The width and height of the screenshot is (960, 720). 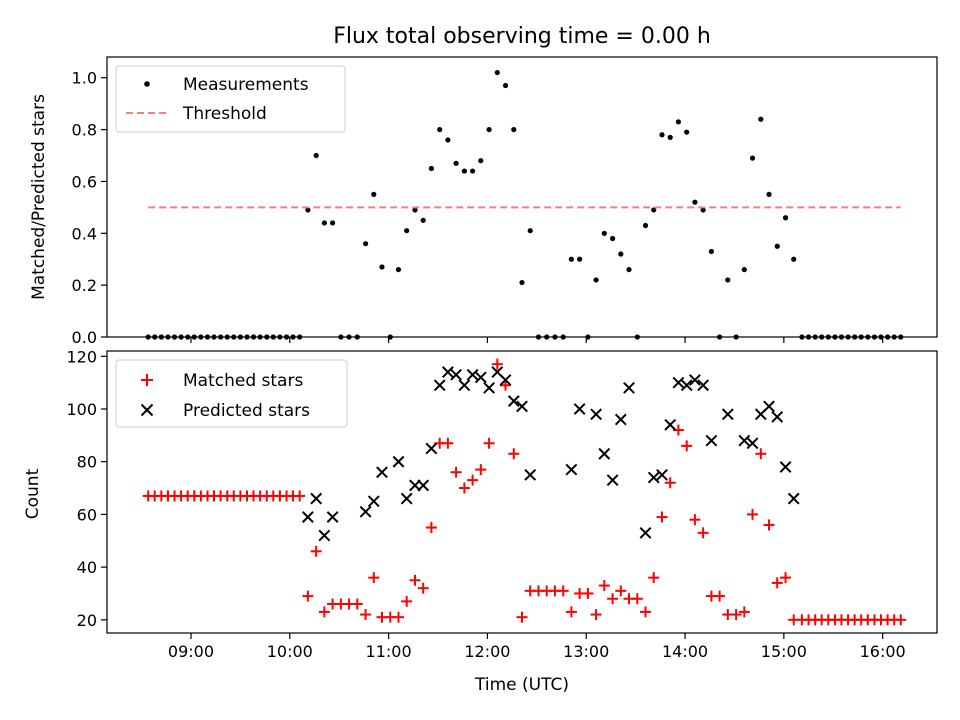 What do you see at coordinates (89, 208) in the screenshot?
I see `top-y-axis: 0.0 0.2 0.4 0.6 0.8 1.0` at bounding box center [89, 208].